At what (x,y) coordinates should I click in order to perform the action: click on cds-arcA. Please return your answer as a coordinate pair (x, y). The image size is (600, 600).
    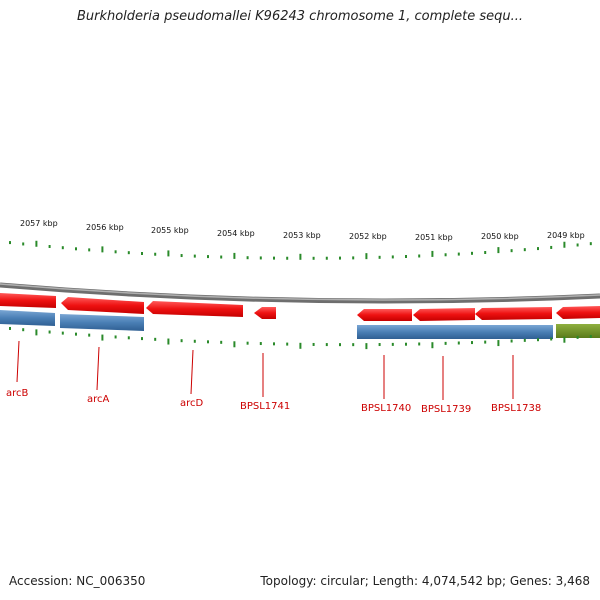
    Looking at the image, I should click on (102, 322).